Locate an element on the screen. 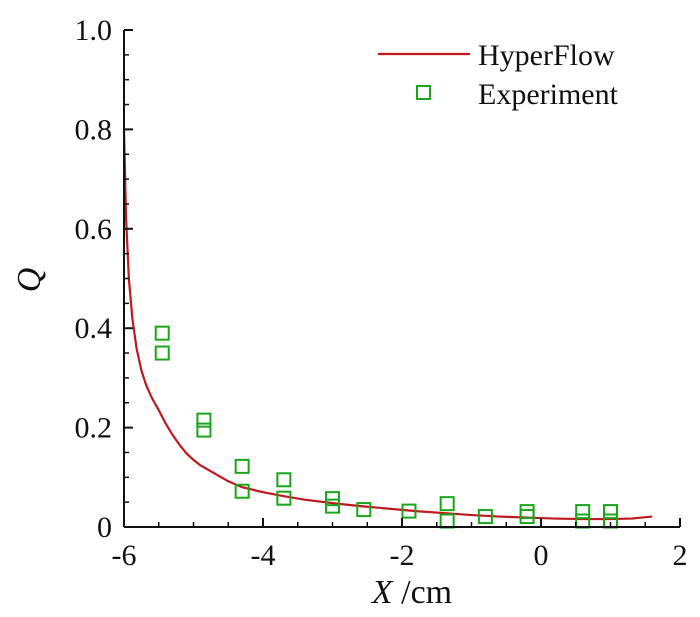 The height and width of the screenshot is (617, 700). x-axis-variable: X is located at coordinates (382, 592).